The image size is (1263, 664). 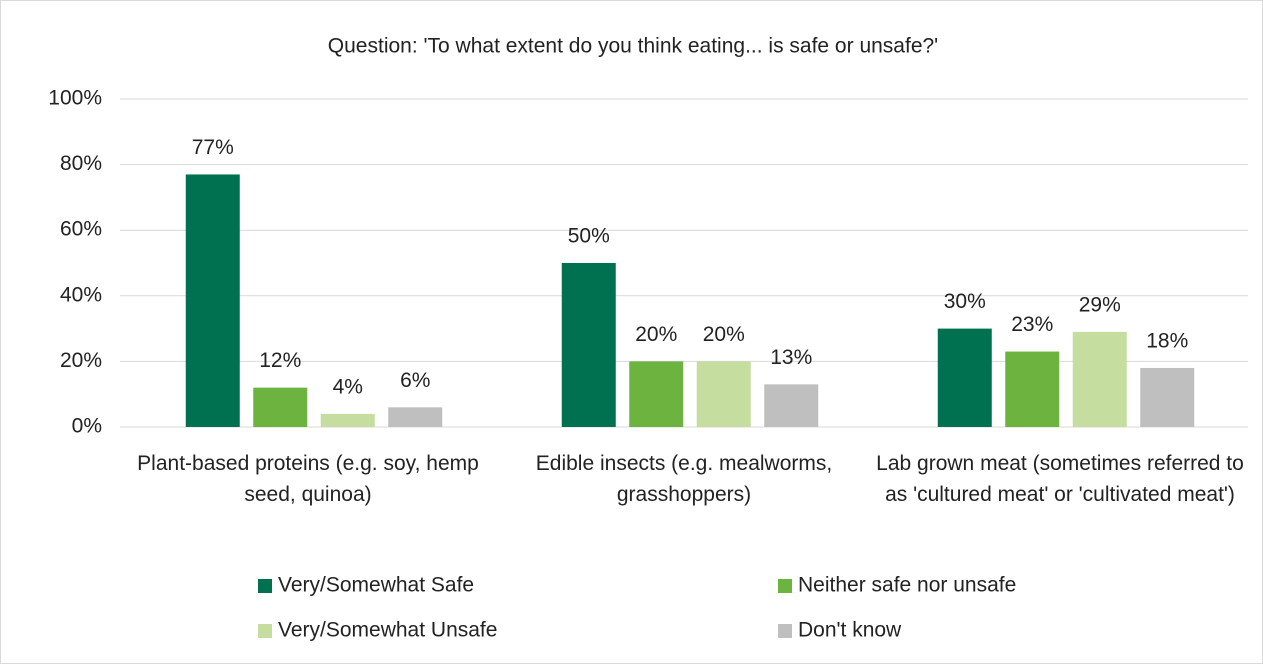 I want to click on legend-label: Don't know, so click(x=850, y=630).